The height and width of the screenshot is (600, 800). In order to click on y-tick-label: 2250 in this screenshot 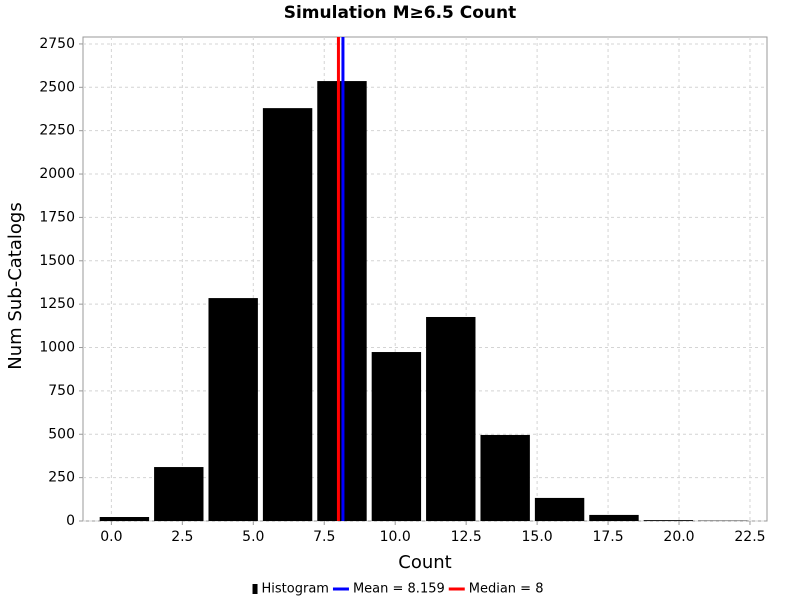, I will do `click(57, 131)`.